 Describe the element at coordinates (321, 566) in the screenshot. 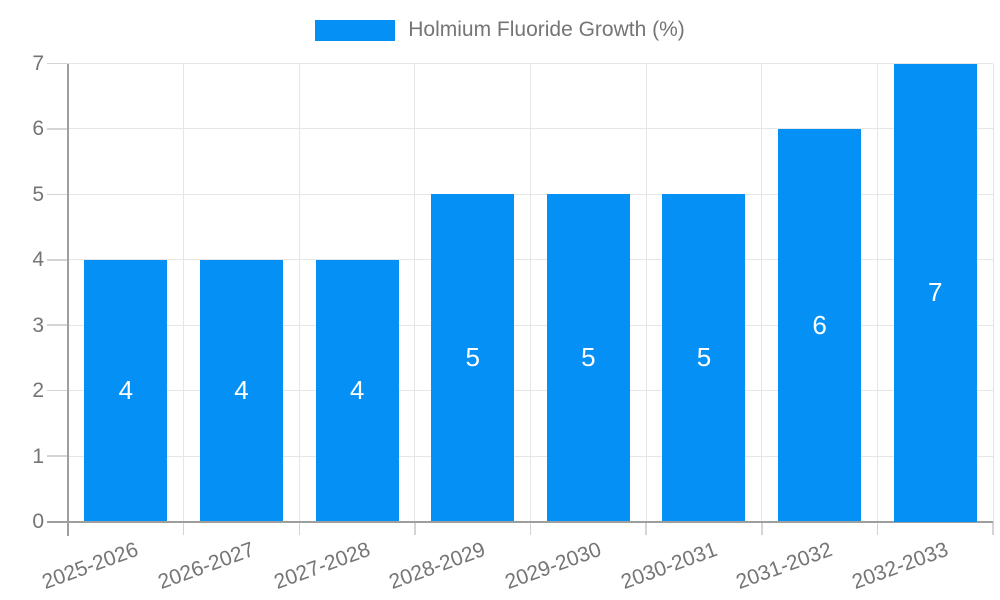

I see `x-axis-category-label: 2027-2028` at that location.